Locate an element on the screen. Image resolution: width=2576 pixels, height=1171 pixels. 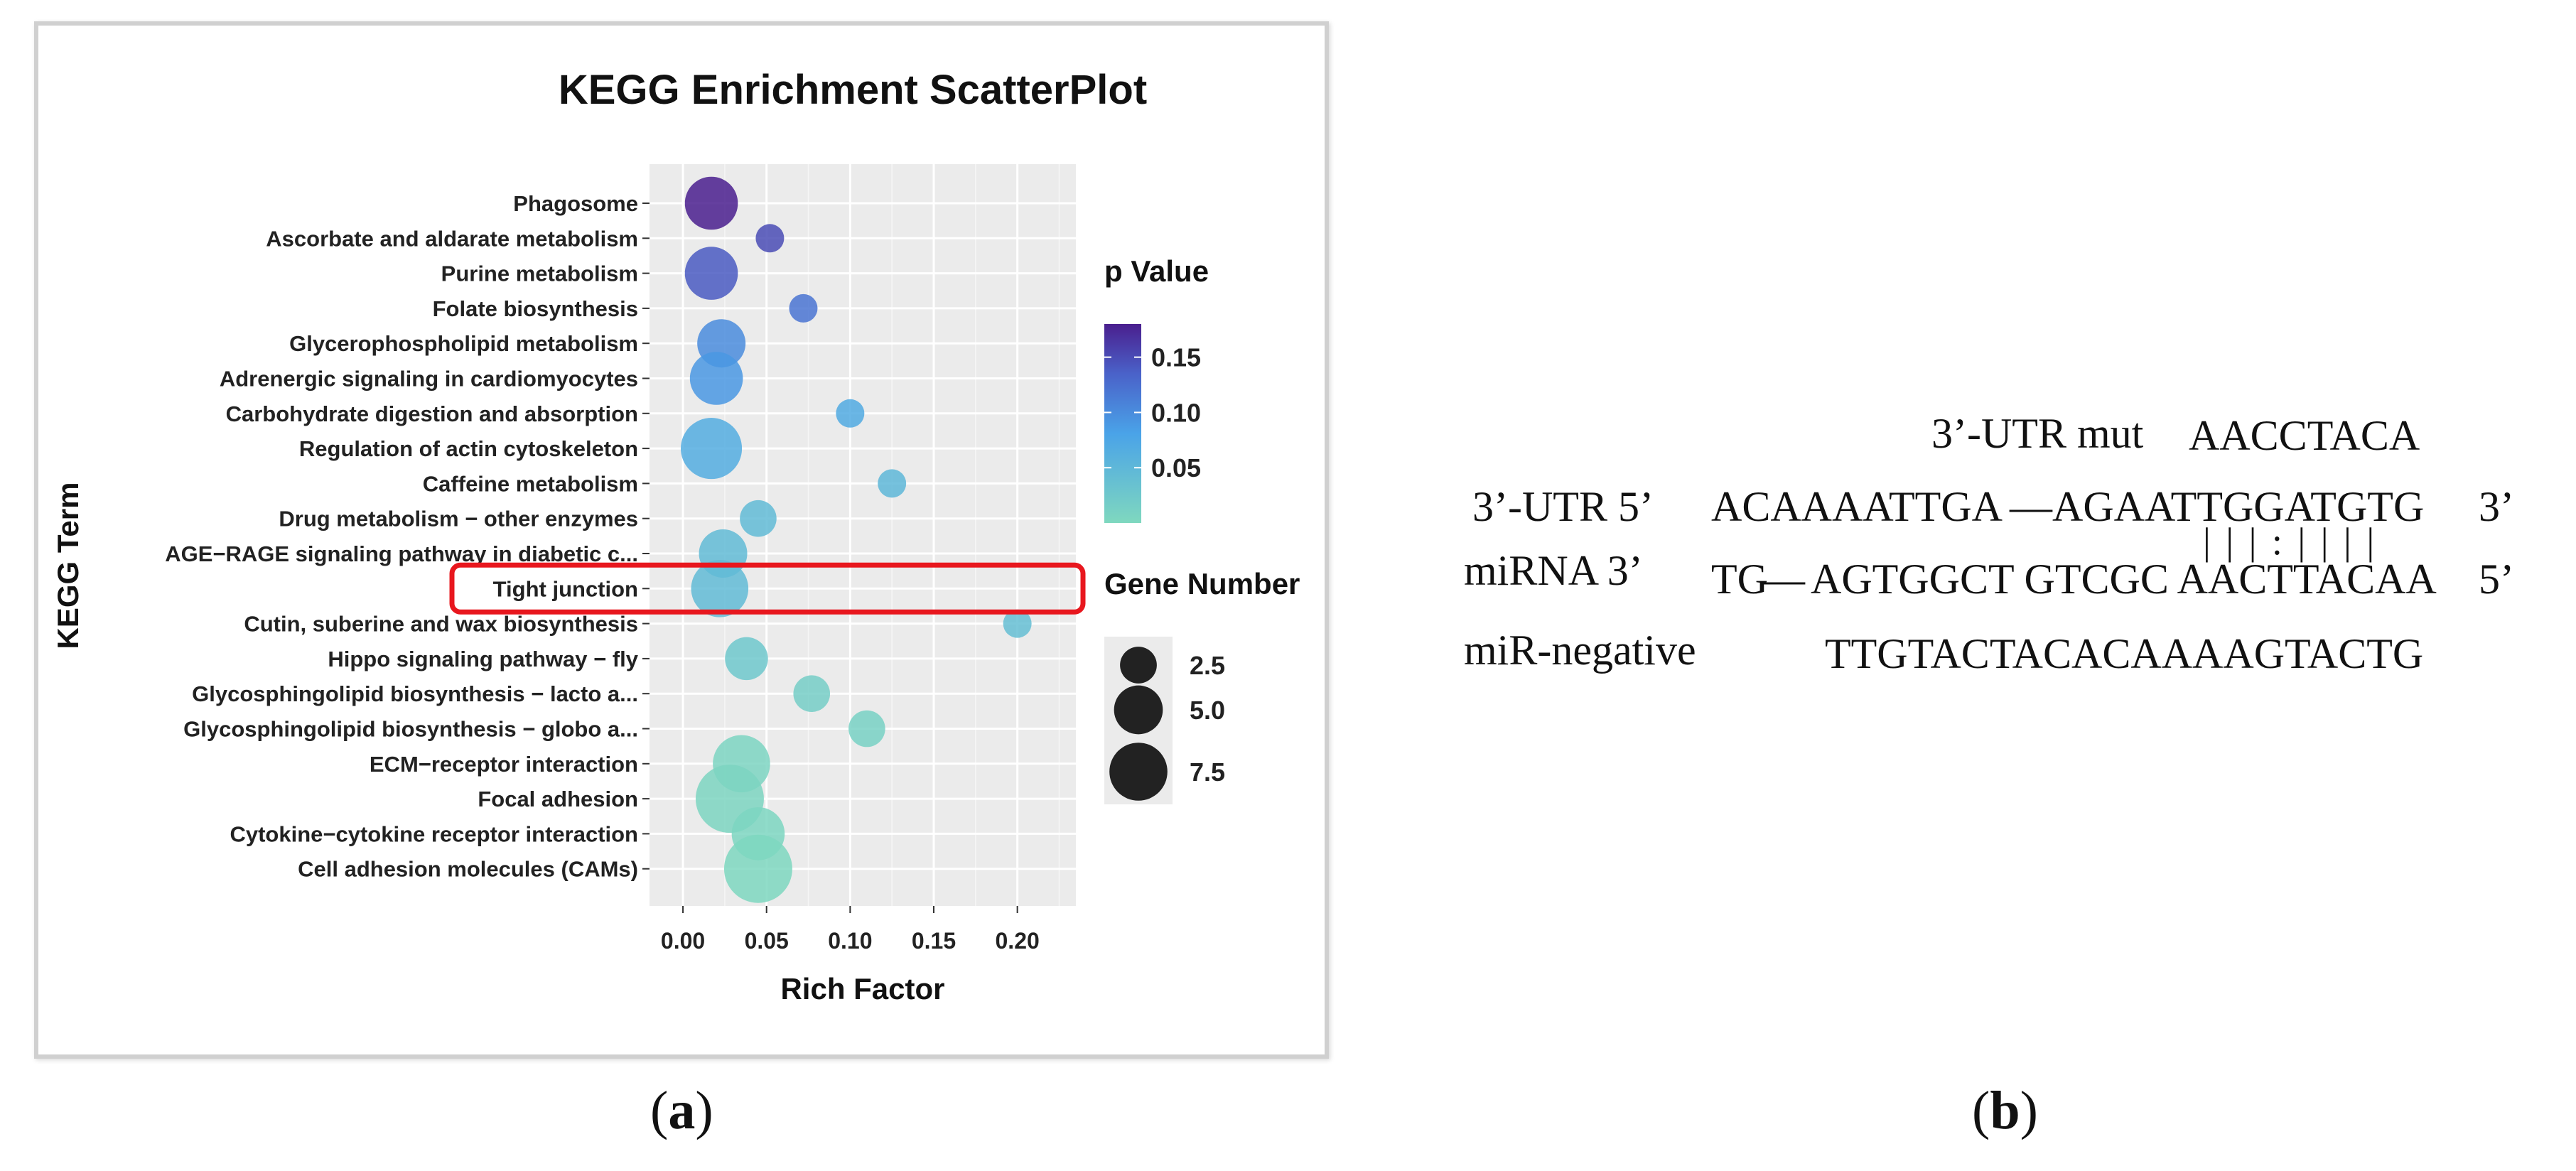
y-term-label: Adrenergic signaling in cardiomyocytes is located at coordinates (429, 380).